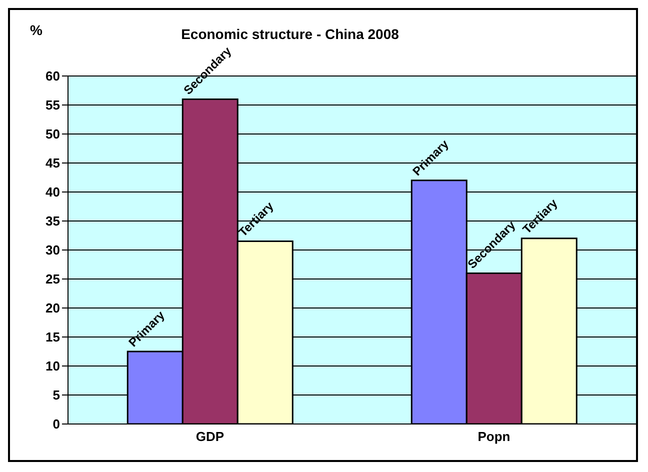  What do you see at coordinates (36, 30) in the screenshot?
I see `y-axis-title: %` at bounding box center [36, 30].